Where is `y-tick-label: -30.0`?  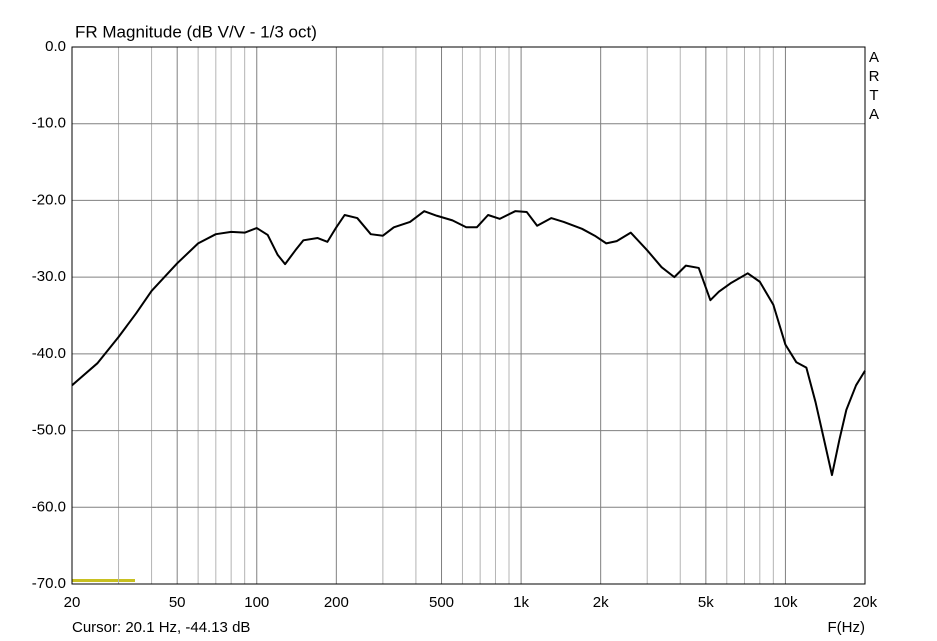 y-tick-label: -30.0 is located at coordinates (49, 276).